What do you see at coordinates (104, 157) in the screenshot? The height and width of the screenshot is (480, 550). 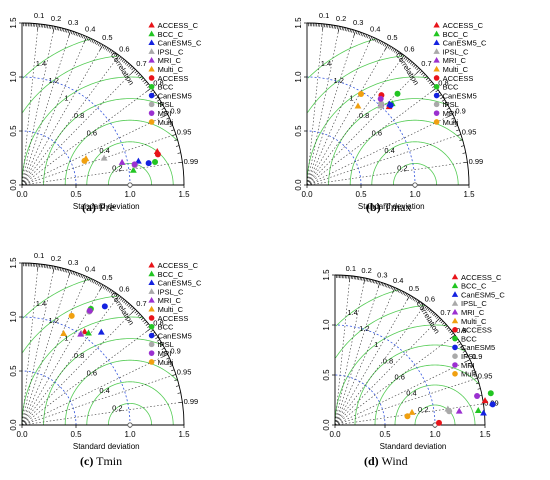 I see `data-point-ipsl-c` at bounding box center [104, 157].